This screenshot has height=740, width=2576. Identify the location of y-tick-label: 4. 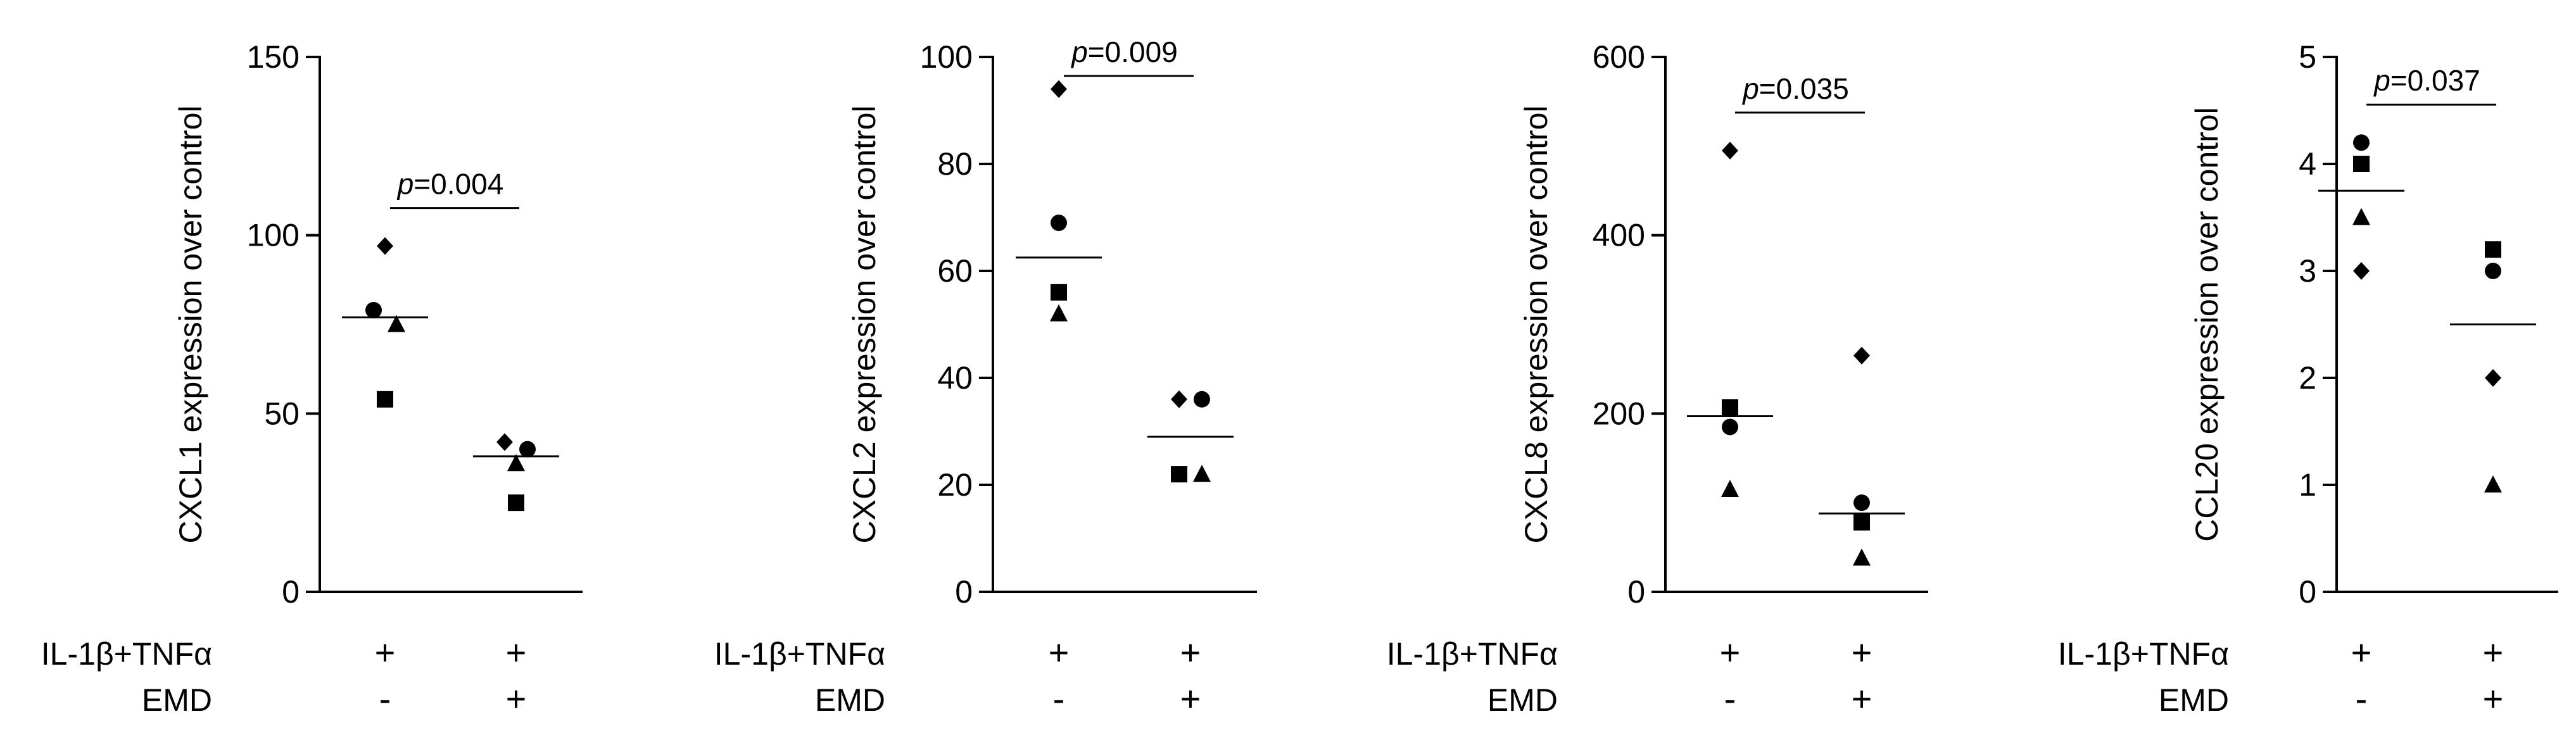
(2307, 164).